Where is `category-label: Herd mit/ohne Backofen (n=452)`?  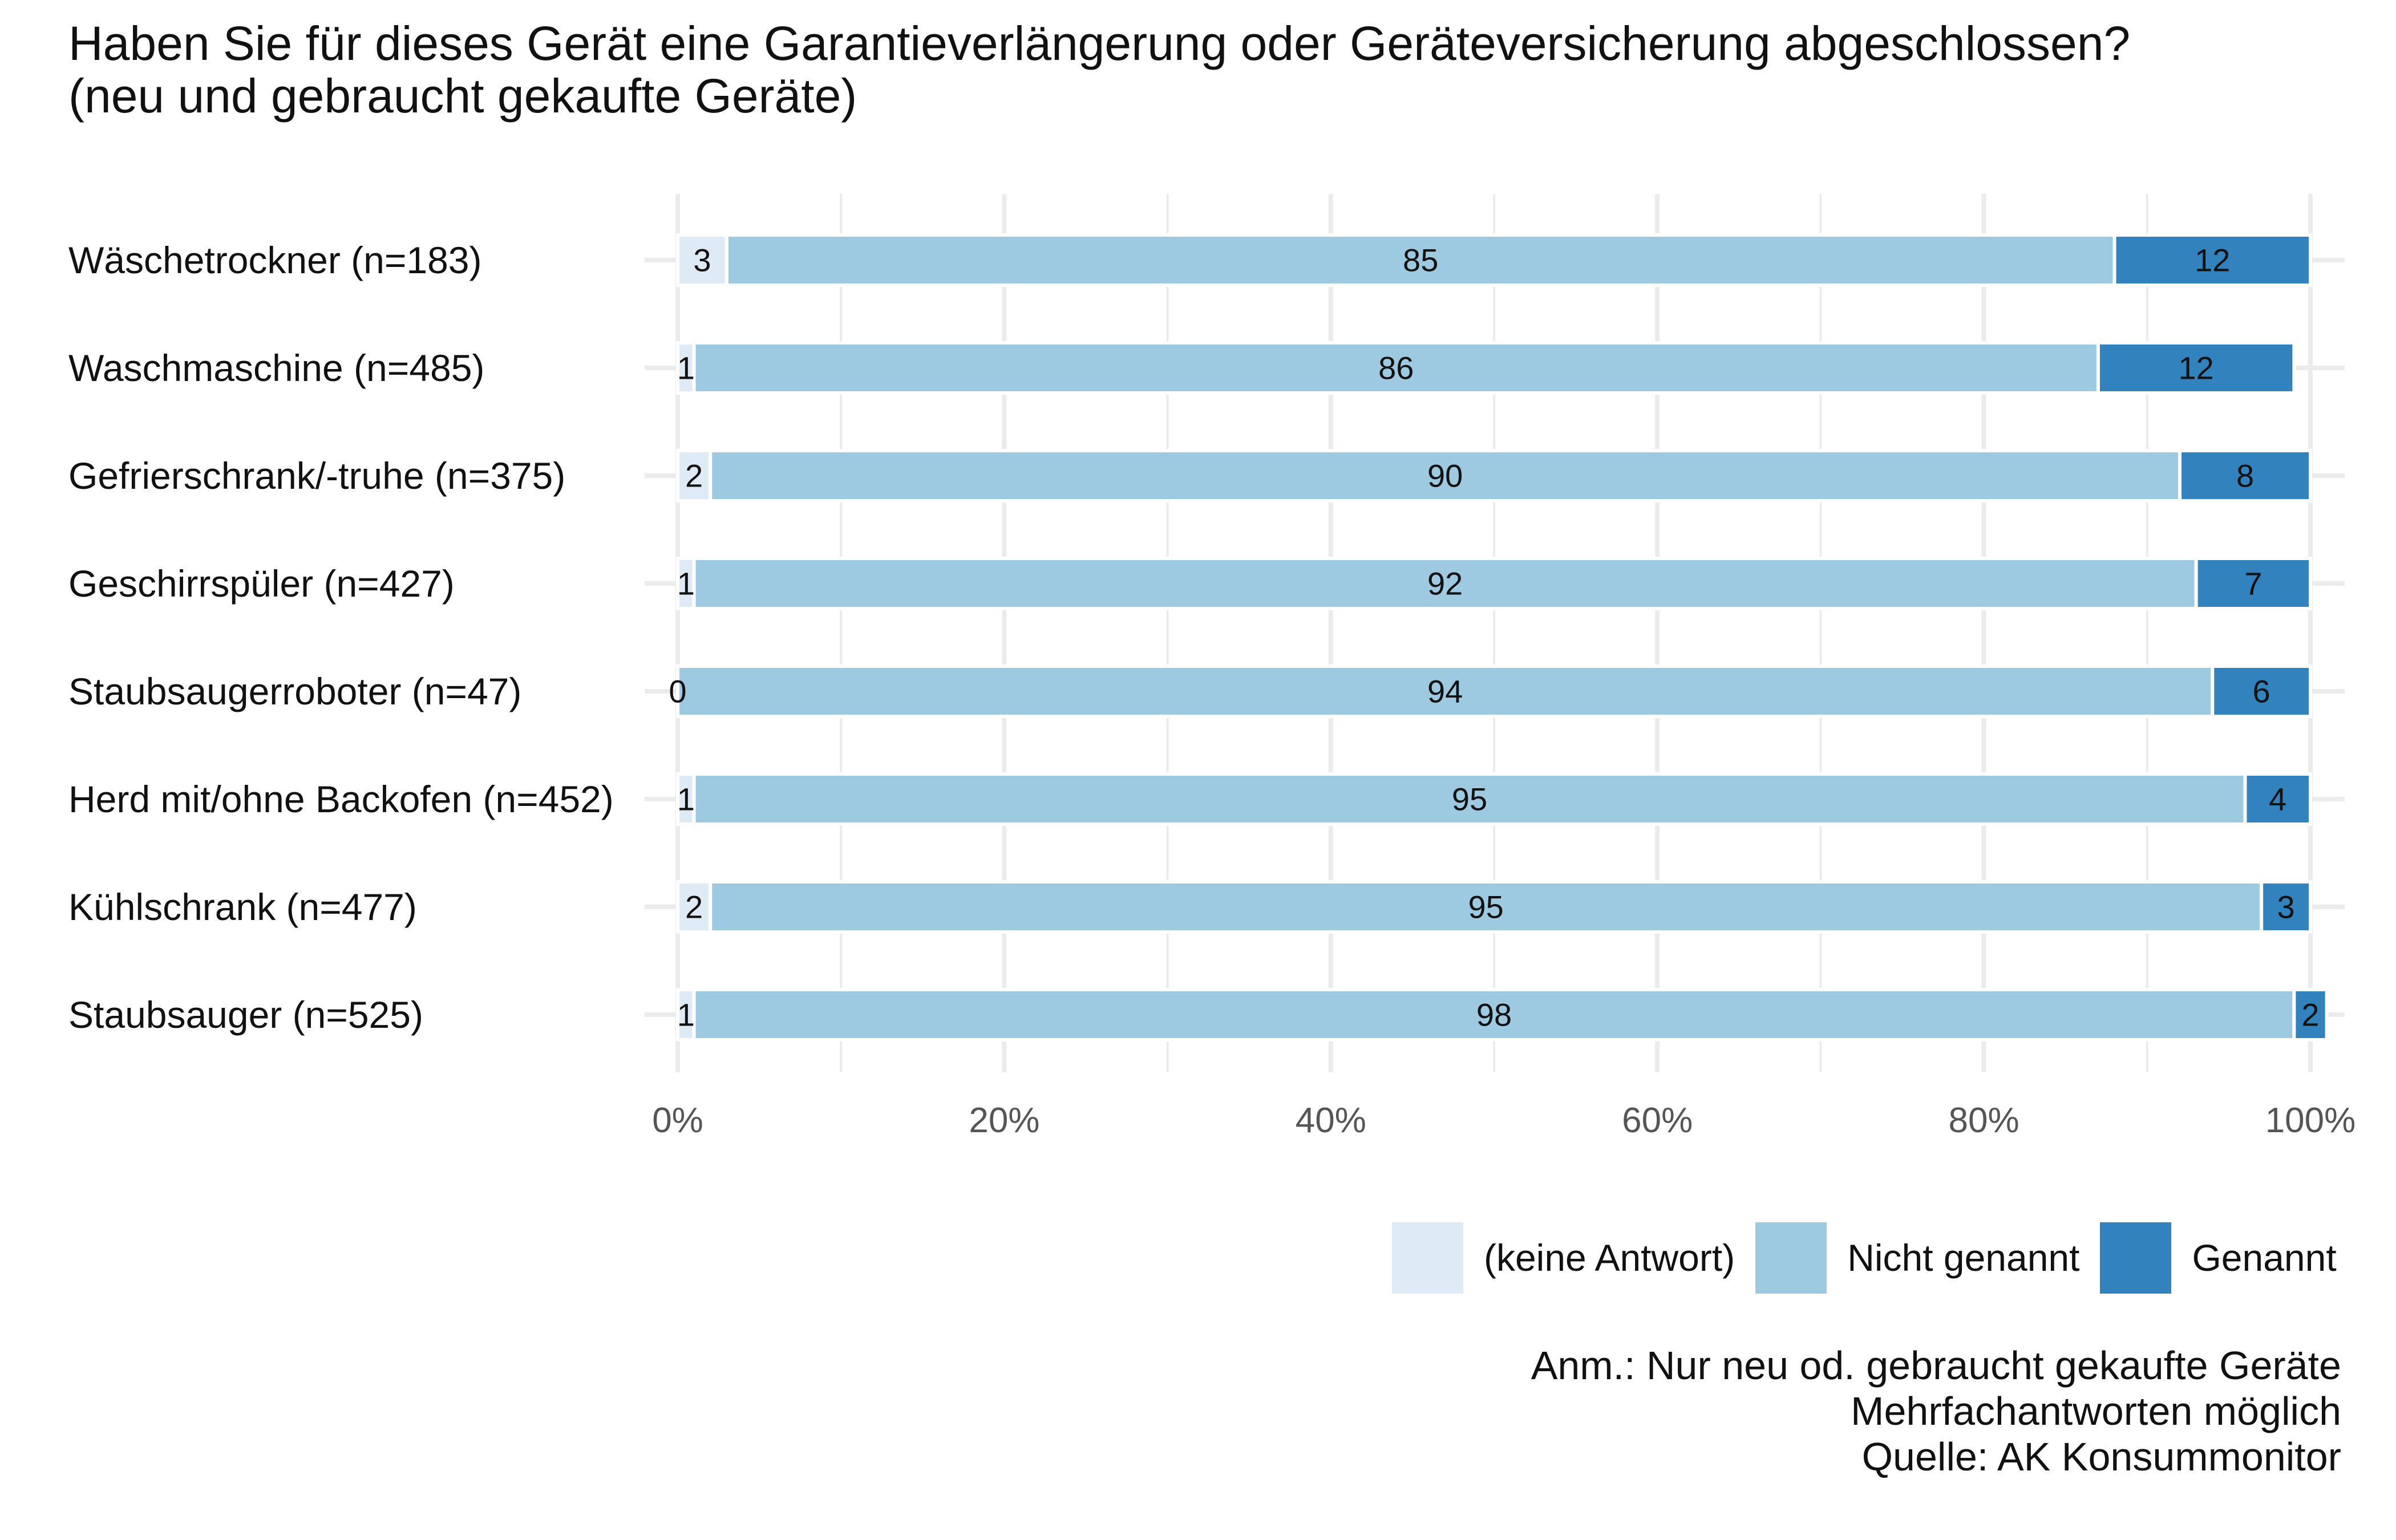
category-label: Herd mit/ohne Backofen (n=452) is located at coordinates (341, 799).